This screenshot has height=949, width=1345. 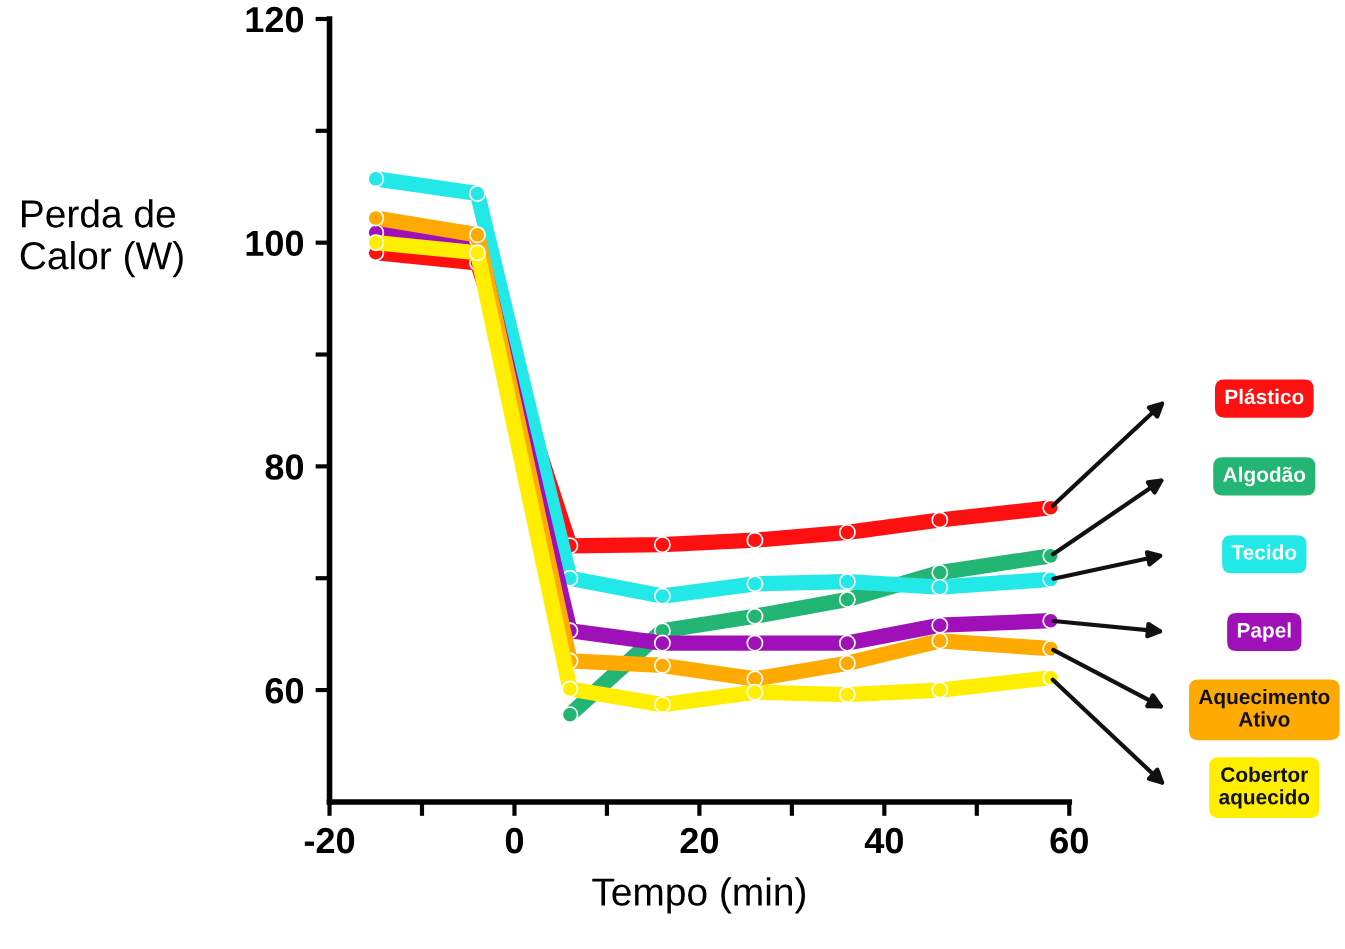 What do you see at coordinates (275, 243) in the screenshot?
I see `y-tick-label: 100` at bounding box center [275, 243].